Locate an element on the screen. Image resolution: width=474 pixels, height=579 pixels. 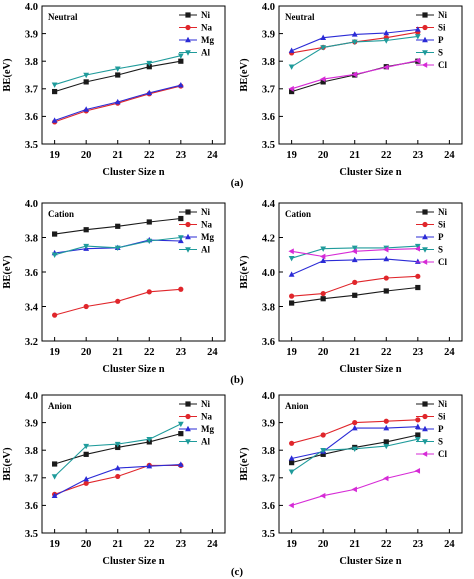
legend-entry: Si is located at coordinates (431, 225).